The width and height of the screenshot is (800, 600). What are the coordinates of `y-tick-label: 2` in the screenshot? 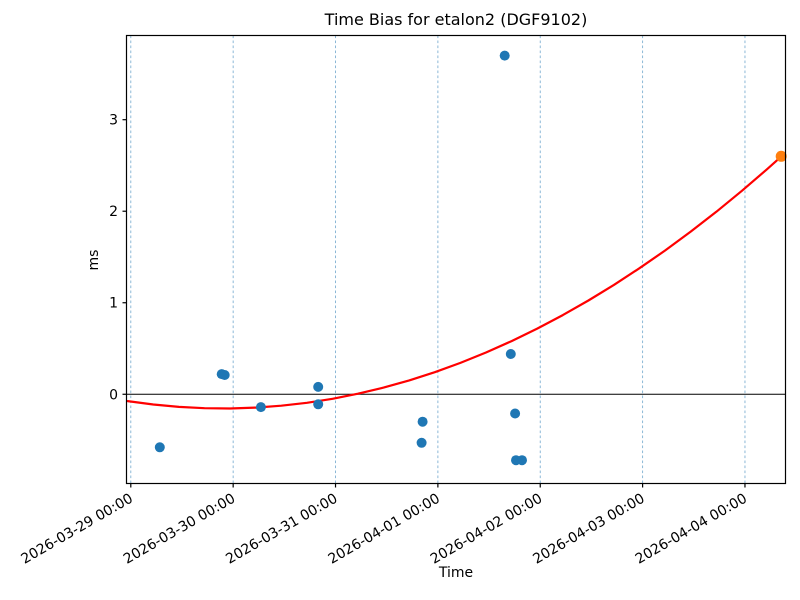 It's located at (113, 212).